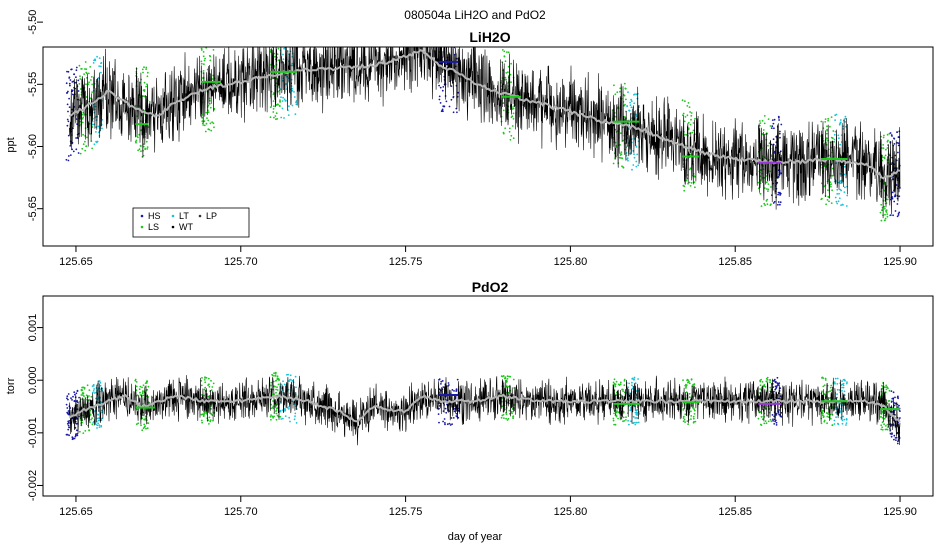 The height and width of the screenshot is (550, 950). I want to click on y-axis: -0.002 -0.001 0.000 0.001, so click(35, 407).